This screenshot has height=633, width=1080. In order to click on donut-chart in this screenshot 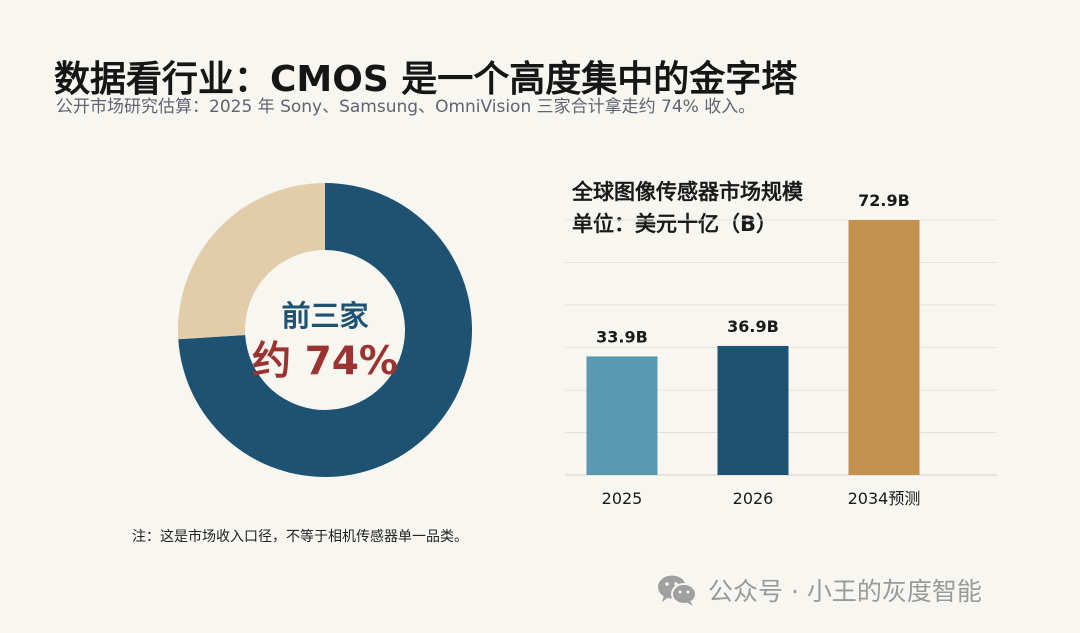, I will do `click(325, 330)`.